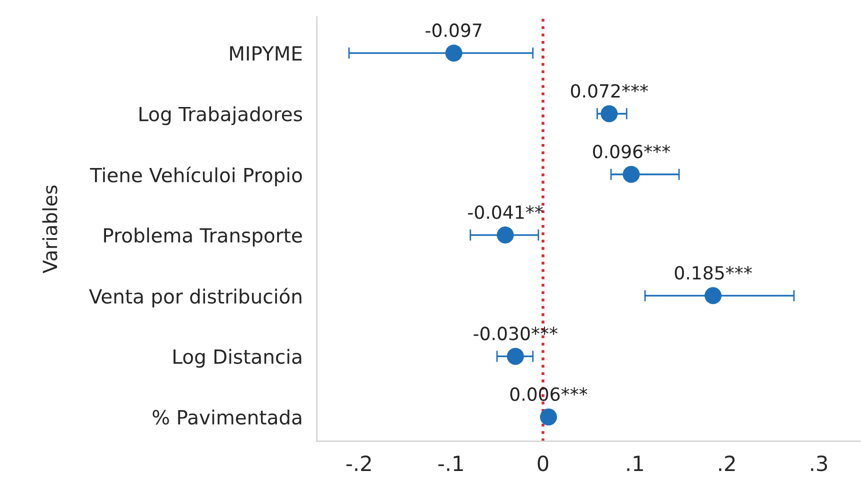 This screenshot has height=477, width=861. I want to click on data-label: 0.096***, so click(631, 151).